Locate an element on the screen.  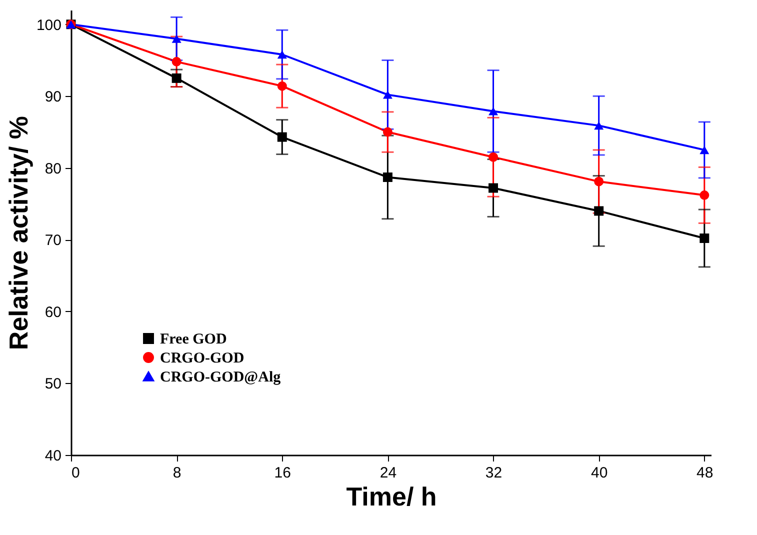
y-axis-title: Relative activity/ % is located at coordinates (18, 233).